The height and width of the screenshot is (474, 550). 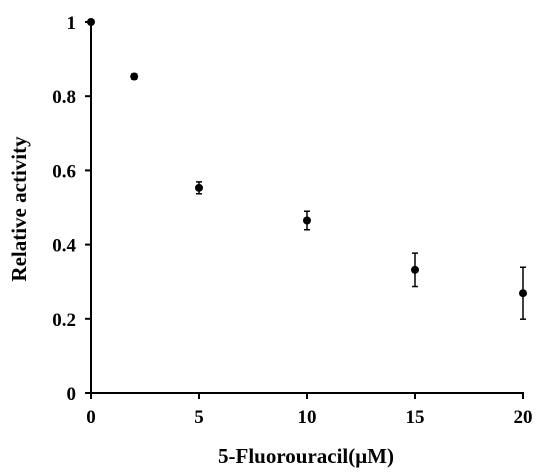 I want to click on y-axis-title: Relative activity, so click(x=19, y=209).